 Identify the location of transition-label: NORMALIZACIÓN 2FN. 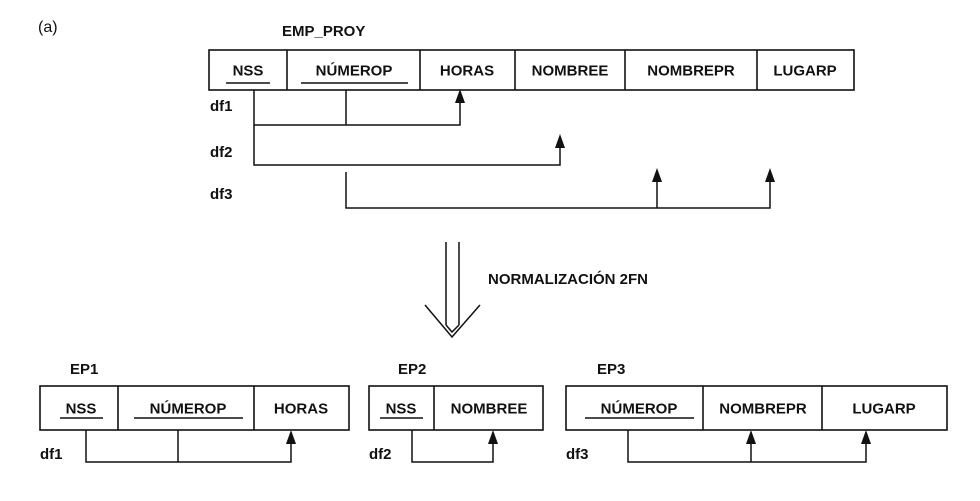
(568, 279).